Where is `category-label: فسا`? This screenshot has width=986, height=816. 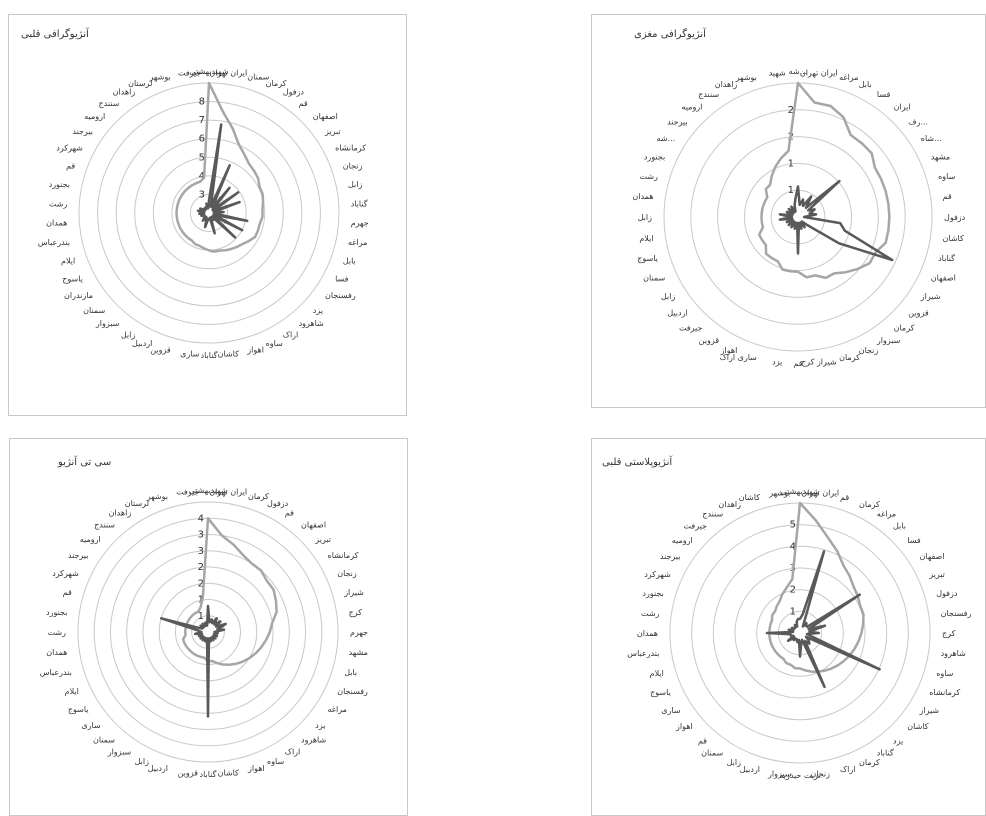
category-label: فسا is located at coordinates (342, 278).